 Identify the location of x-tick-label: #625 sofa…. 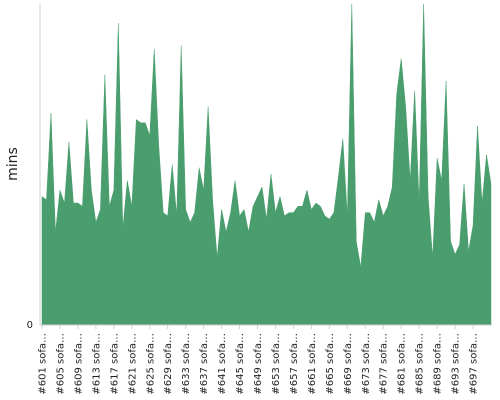
(150, 364).